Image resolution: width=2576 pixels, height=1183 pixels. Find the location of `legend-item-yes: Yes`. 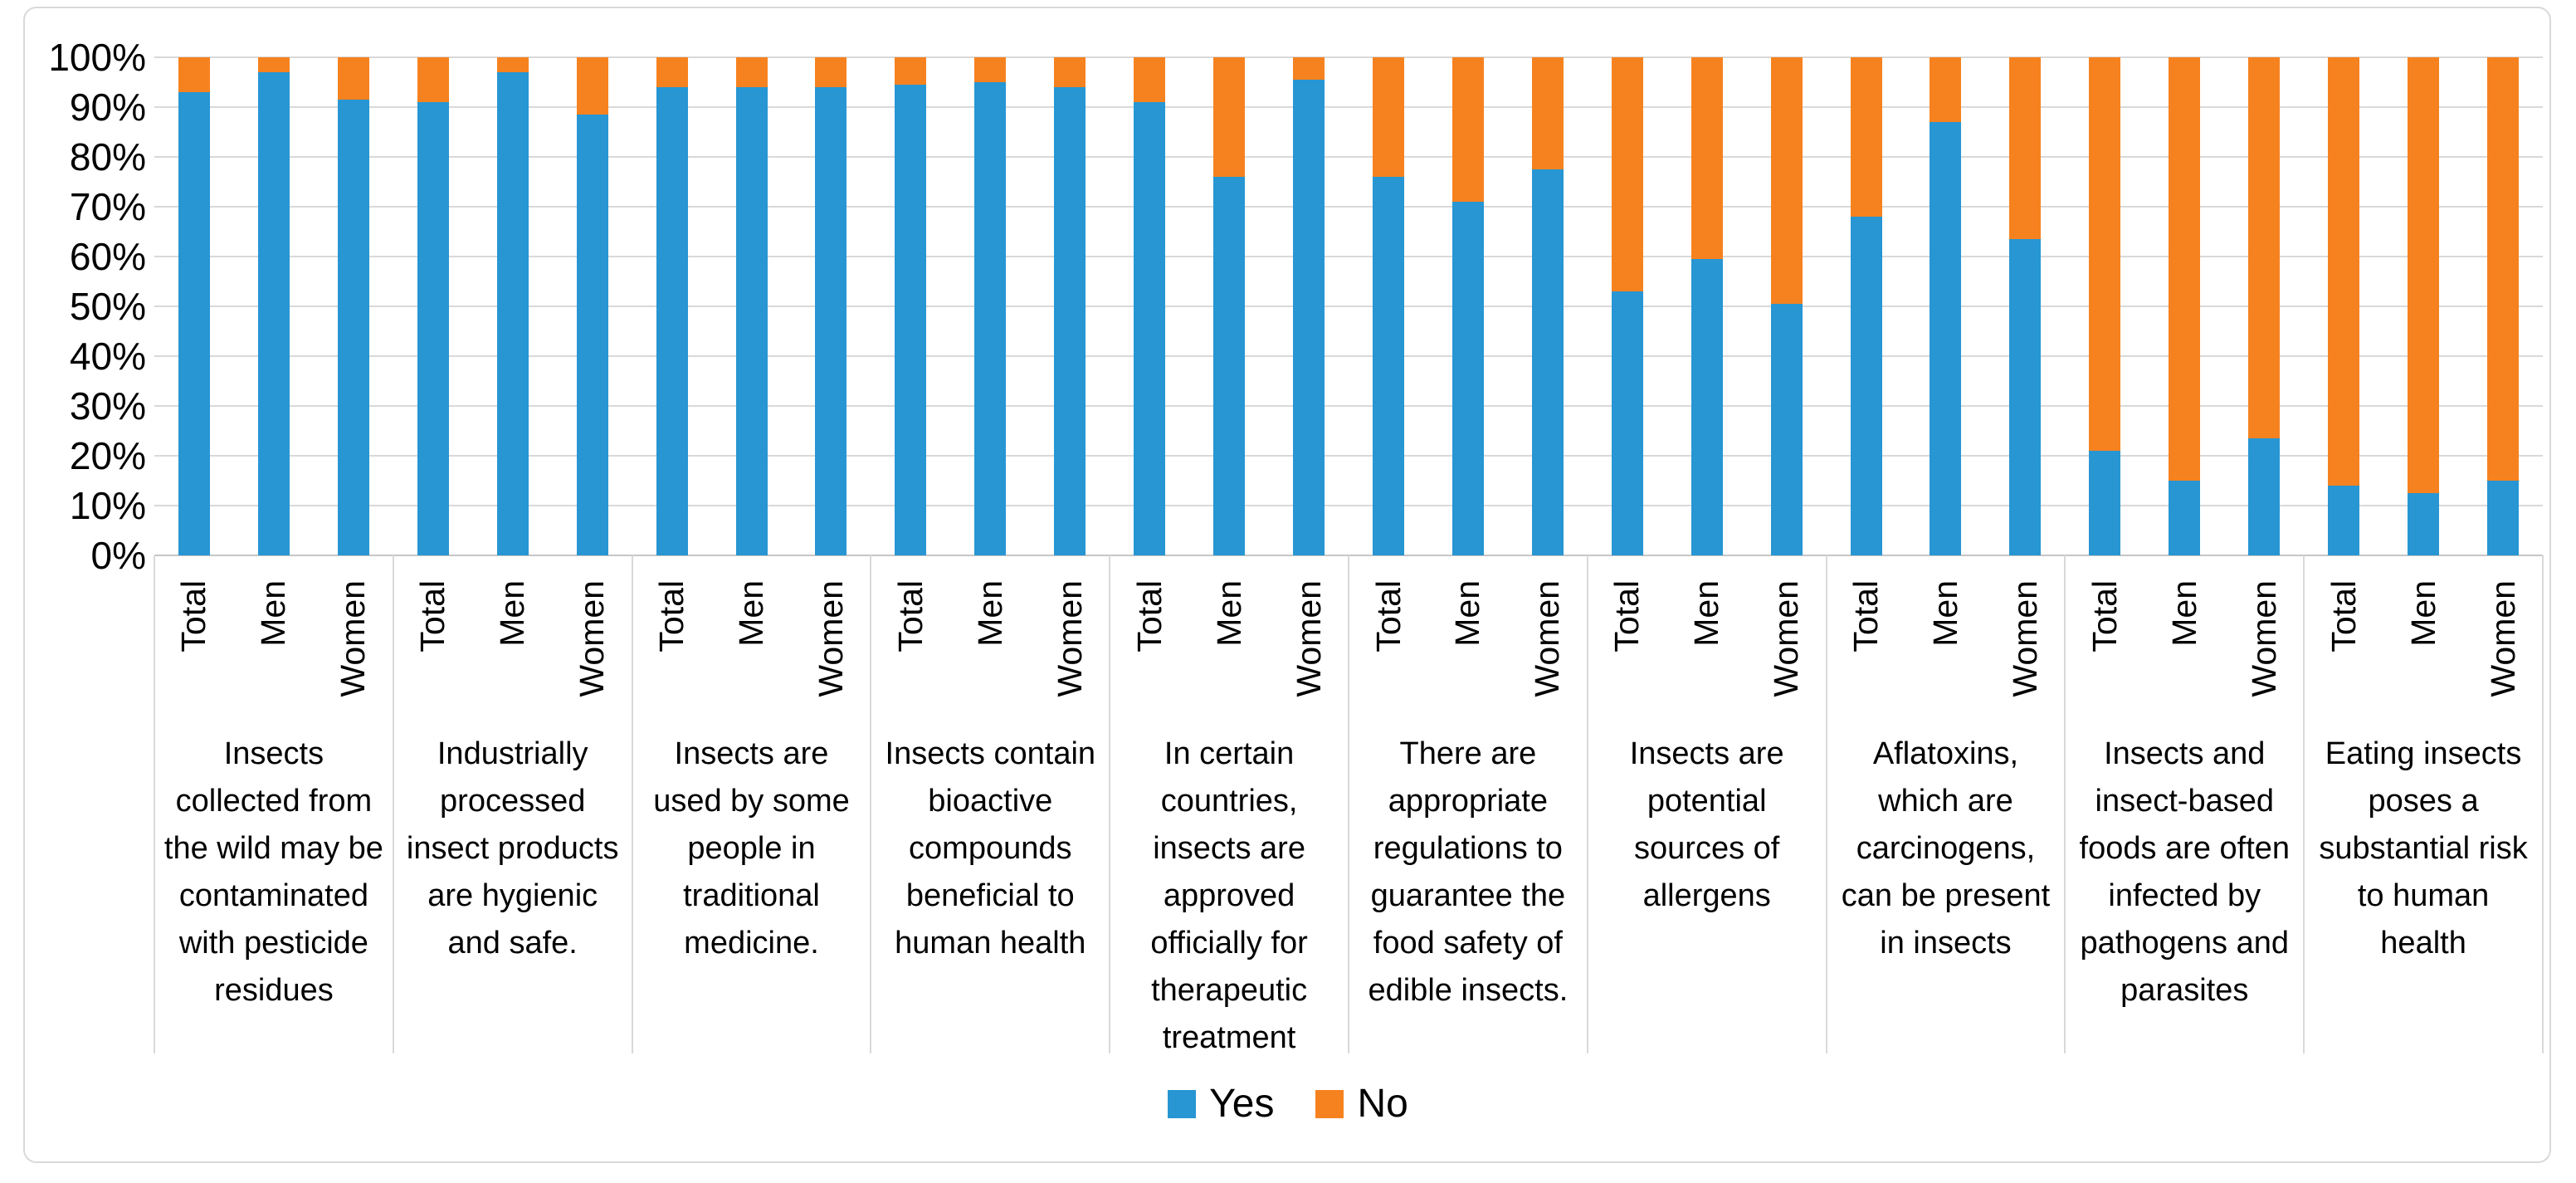

legend-item-yes: Yes is located at coordinates (1221, 1104).